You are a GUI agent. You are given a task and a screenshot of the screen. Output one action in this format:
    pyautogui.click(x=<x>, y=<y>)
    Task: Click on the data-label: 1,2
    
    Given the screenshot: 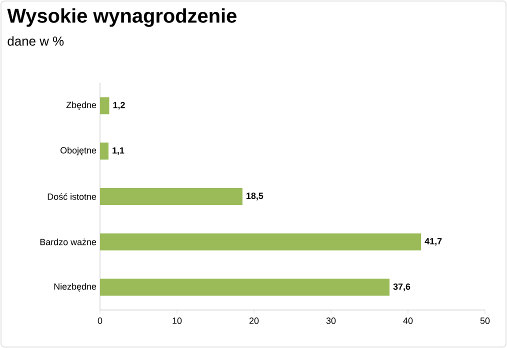 What is the action you would take?
    pyautogui.click(x=119, y=106)
    